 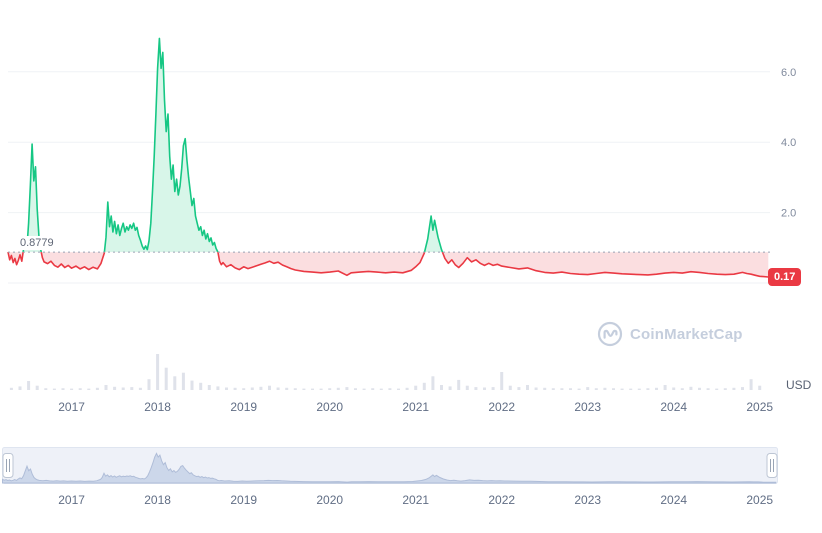 I want to click on x-axis-label: 2021, so click(x=415, y=407).